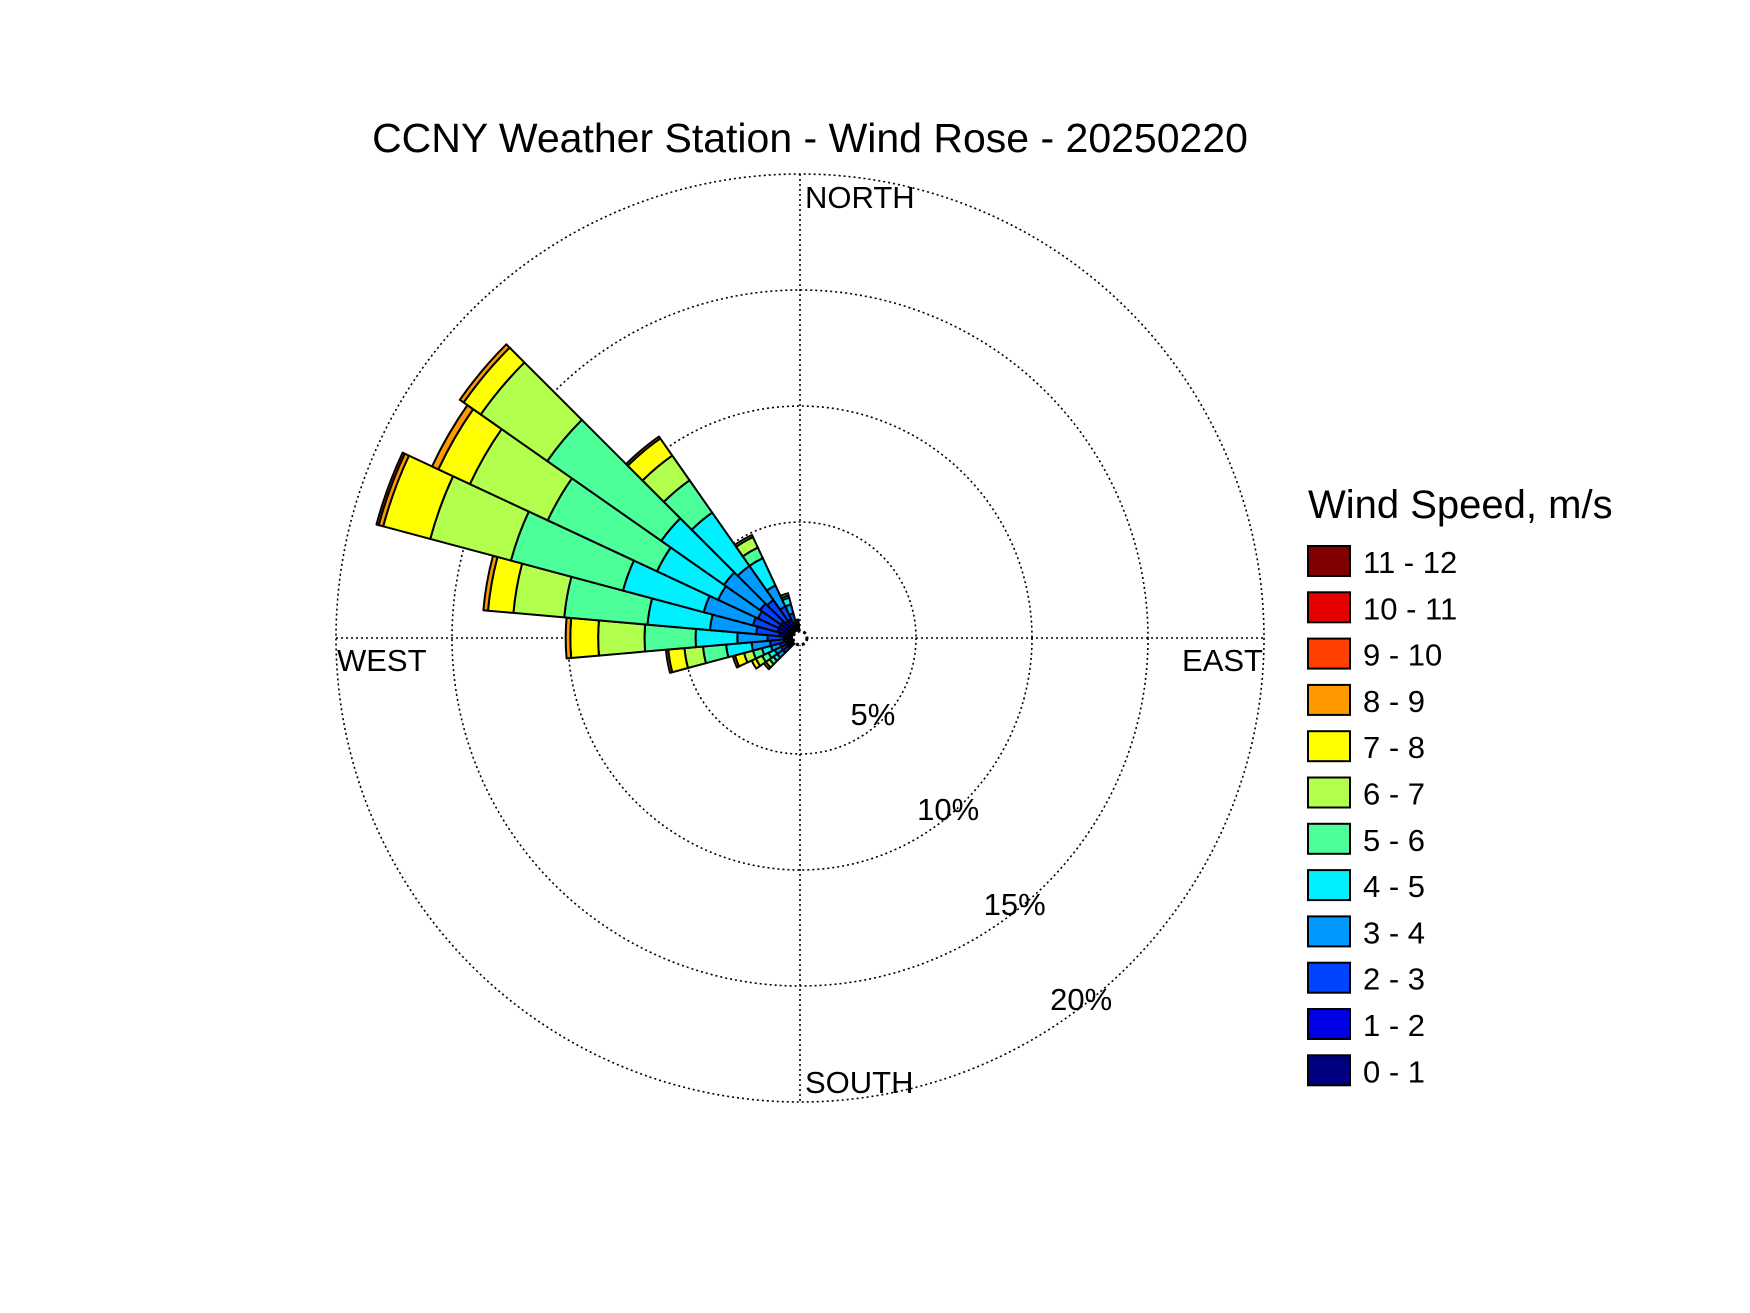  What do you see at coordinates (1394, 1071) in the screenshot?
I see `legend-label-0-1: 0 - 1` at bounding box center [1394, 1071].